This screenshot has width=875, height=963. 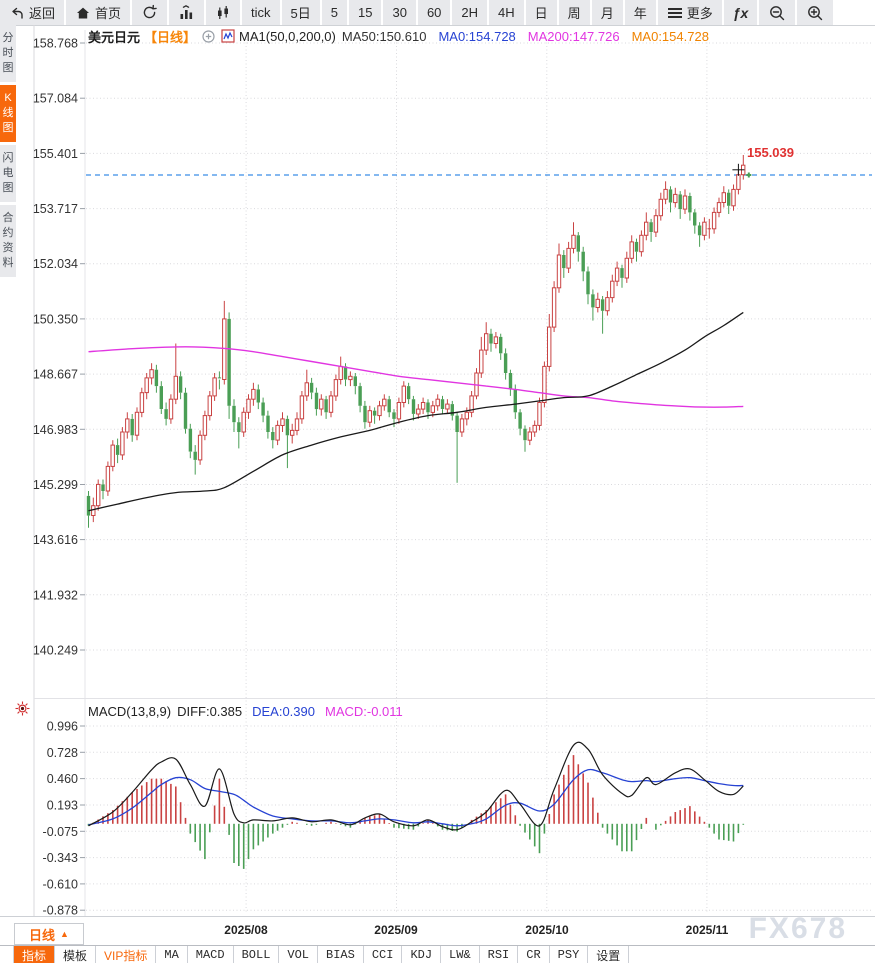 What do you see at coordinates (770, 152) in the screenshot?
I see `last-price-label: 155.039` at bounding box center [770, 152].